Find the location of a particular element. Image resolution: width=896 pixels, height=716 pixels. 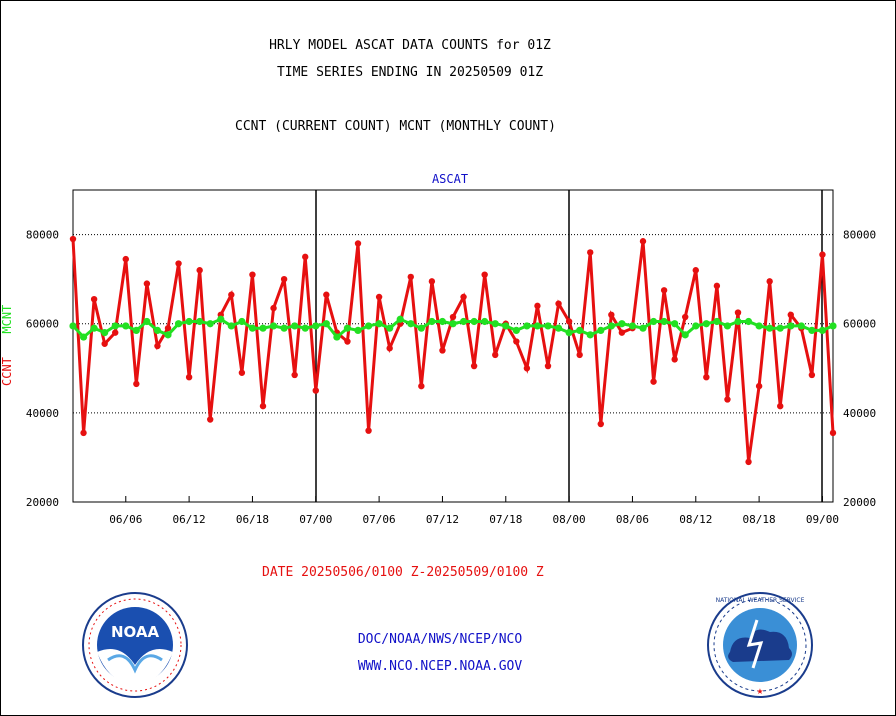

noaa-logo-text: NOAA is located at coordinates (135, 632).